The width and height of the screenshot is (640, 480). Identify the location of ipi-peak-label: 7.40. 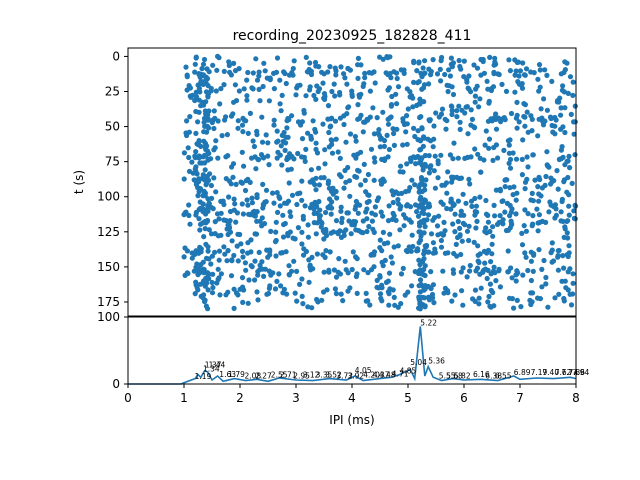
(550, 372).